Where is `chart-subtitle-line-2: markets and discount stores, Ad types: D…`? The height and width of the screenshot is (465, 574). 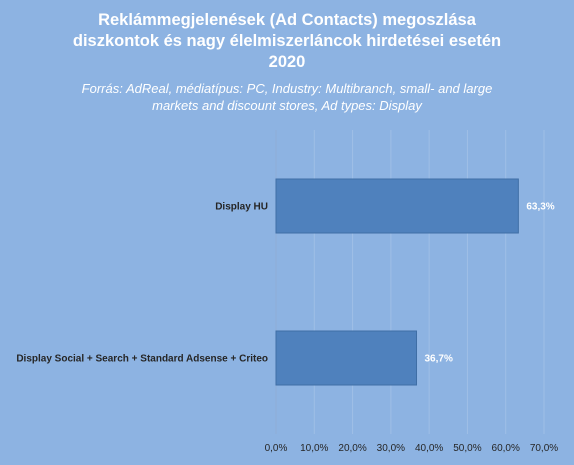 chart-subtitle-line-2: markets and discount stores, Ad types: D… is located at coordinates (287, 105).